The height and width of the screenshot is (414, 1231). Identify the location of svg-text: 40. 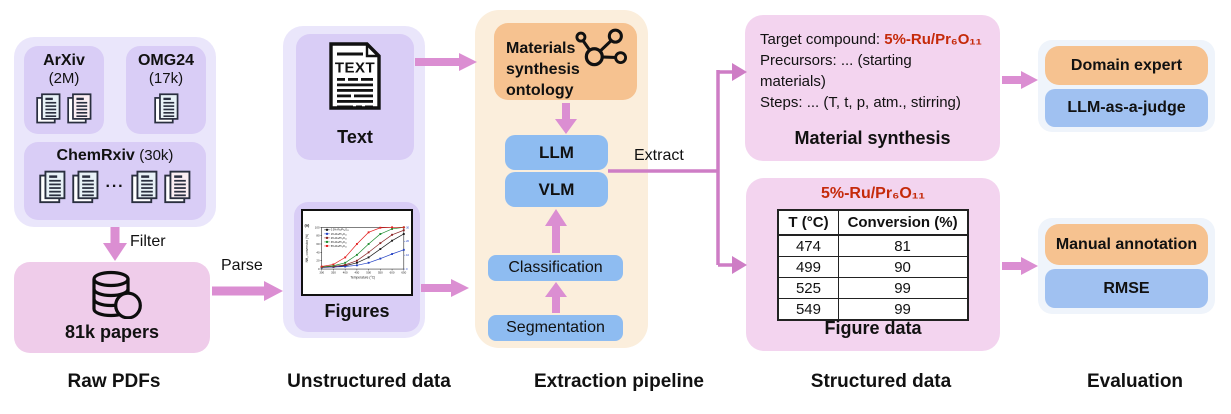
(318, 252).